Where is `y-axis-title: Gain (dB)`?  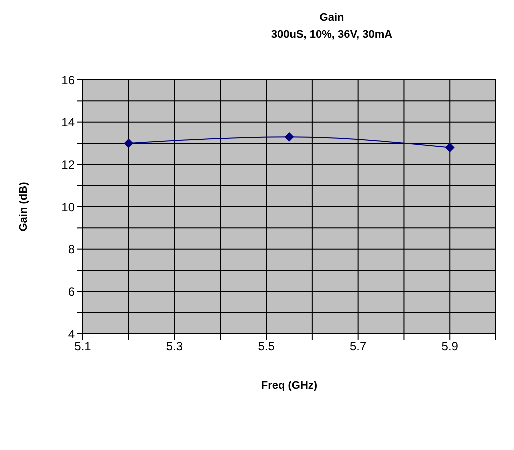
y-axis-title: Gain (dB) is located at coordinates (24, 207).